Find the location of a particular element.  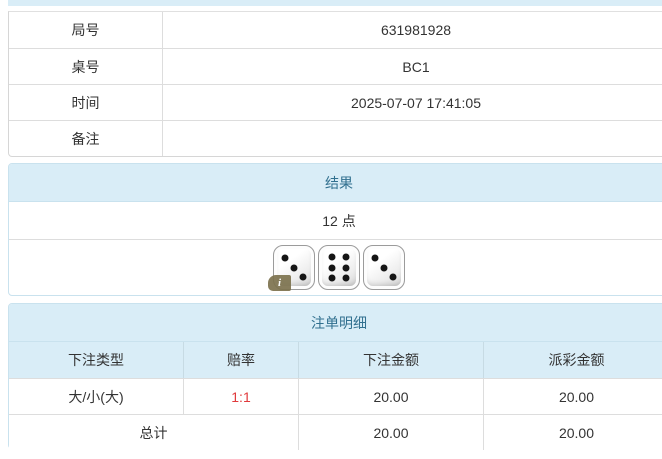

col-odds: 赔率 is located at coordinates (241, 360).